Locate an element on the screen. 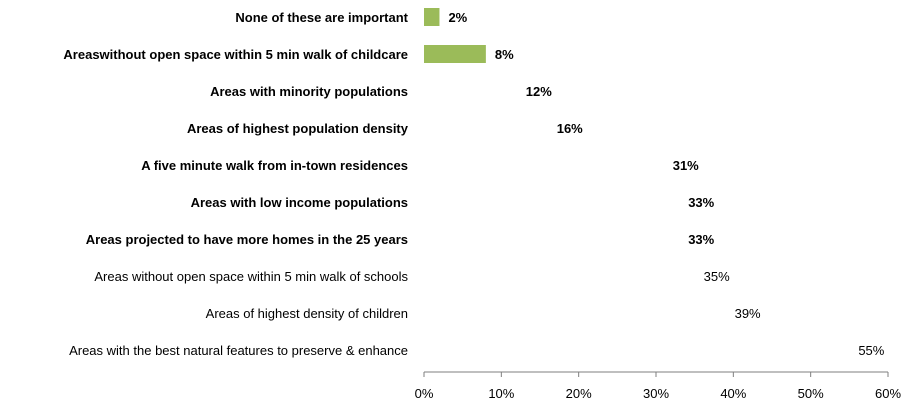 The width and height of the screenshot is (923, 402). x-tick-label: 10% is located at coordinates (501, 393).